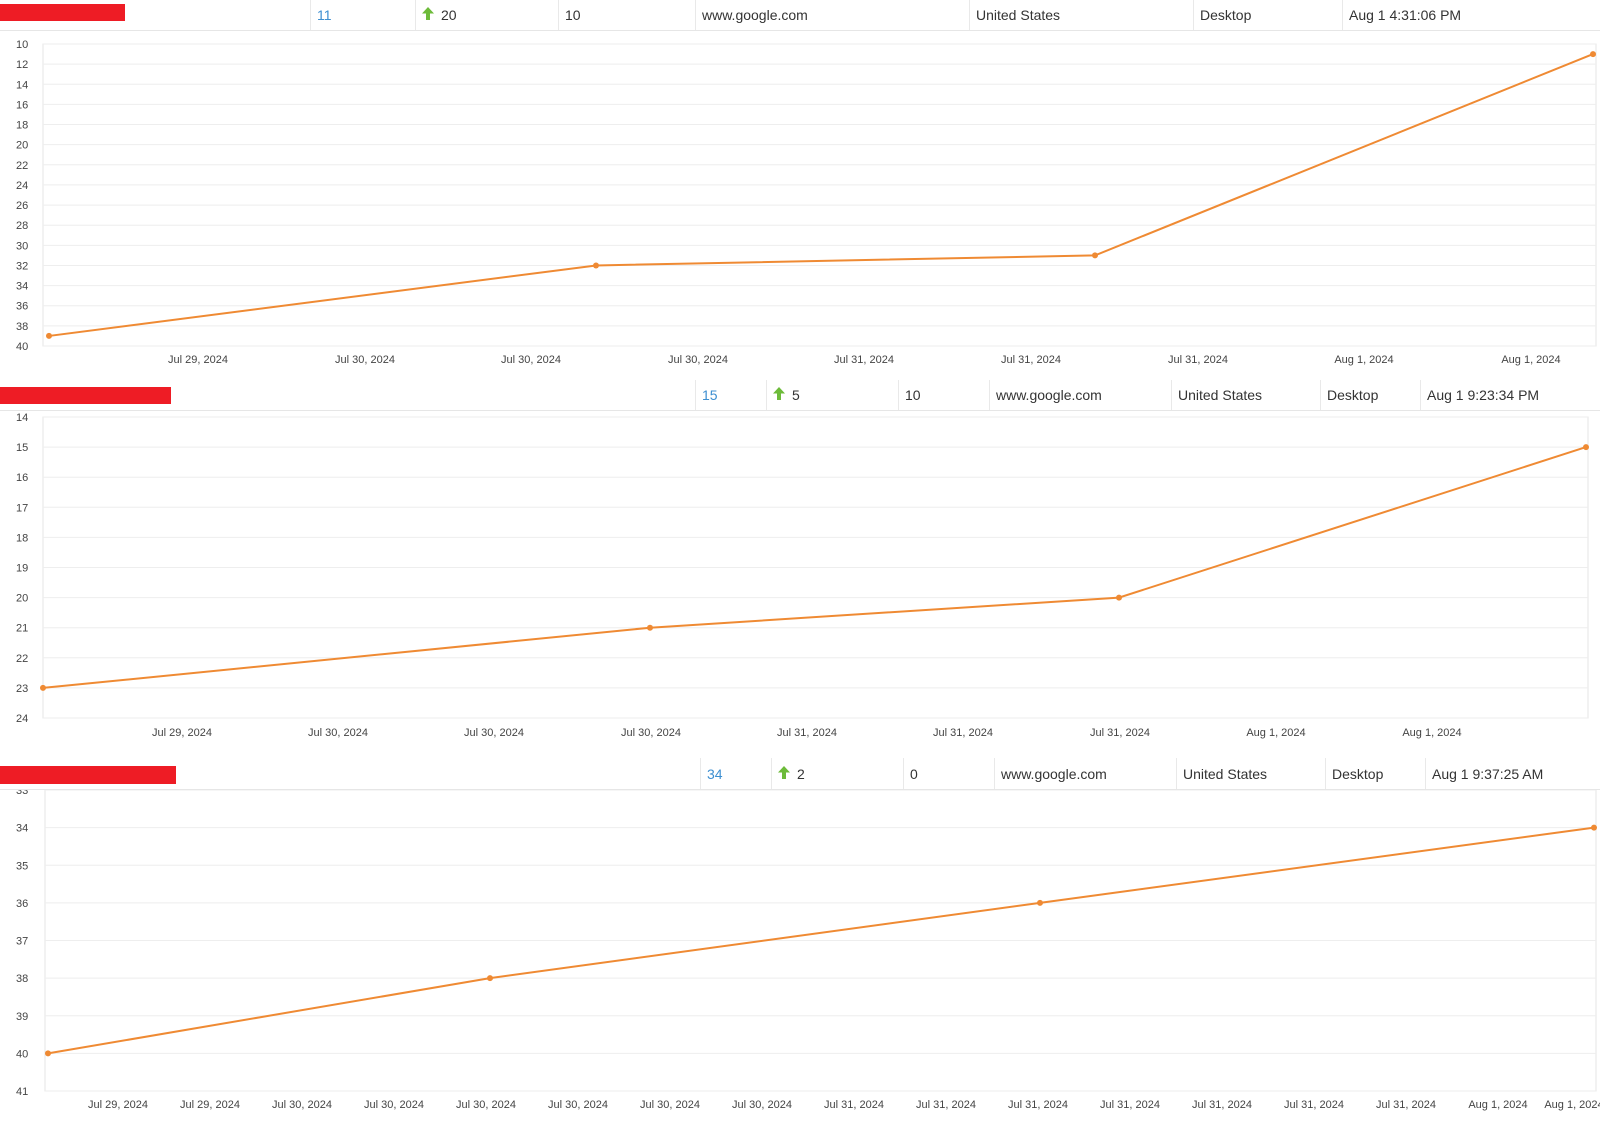  I want to click on y-tick-label: 33, so click(22, 793).